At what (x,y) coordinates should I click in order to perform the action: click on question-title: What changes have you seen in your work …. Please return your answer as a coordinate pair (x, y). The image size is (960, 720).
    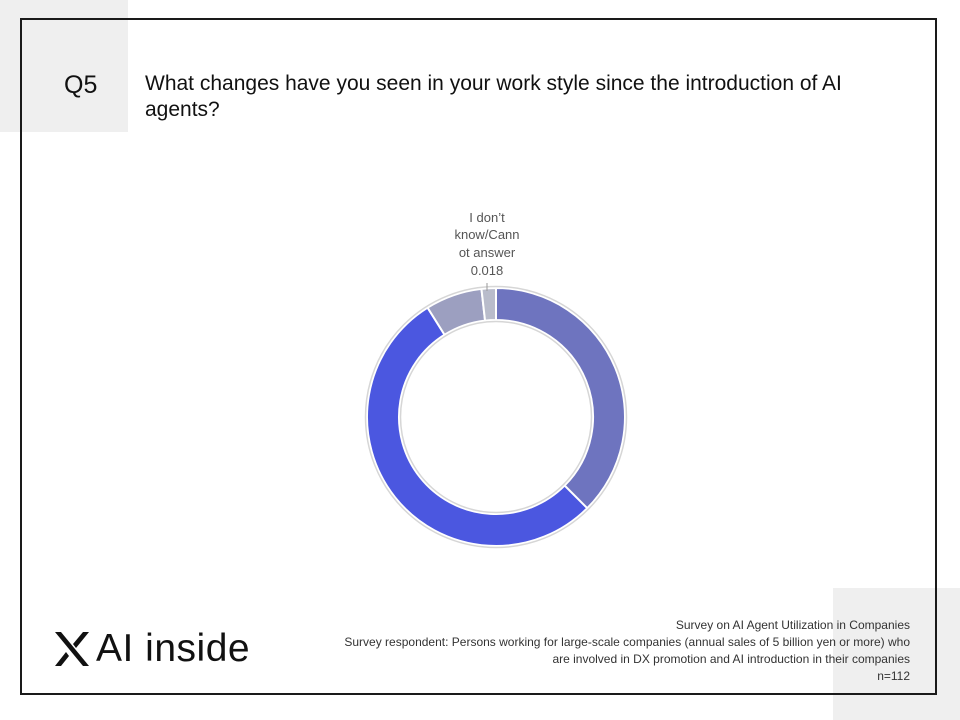
    Looking at the image, I should click on (493, 96).